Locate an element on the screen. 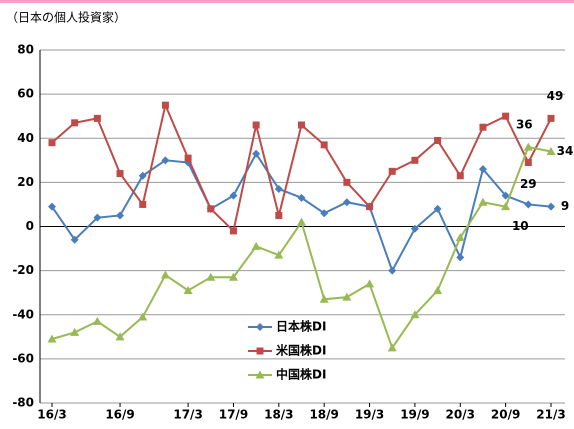 Image resolution: width=574 pixels, height=429 pixels. y-tick-label: 80 is located at coordinates (25, 50).